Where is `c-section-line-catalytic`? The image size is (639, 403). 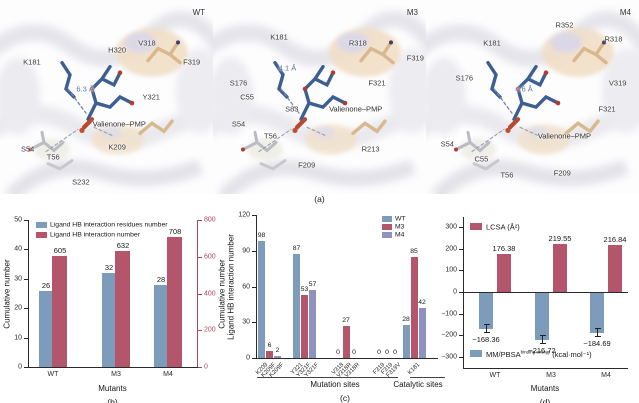 c-section-line-catalytic is located at coordinates (427, 377).